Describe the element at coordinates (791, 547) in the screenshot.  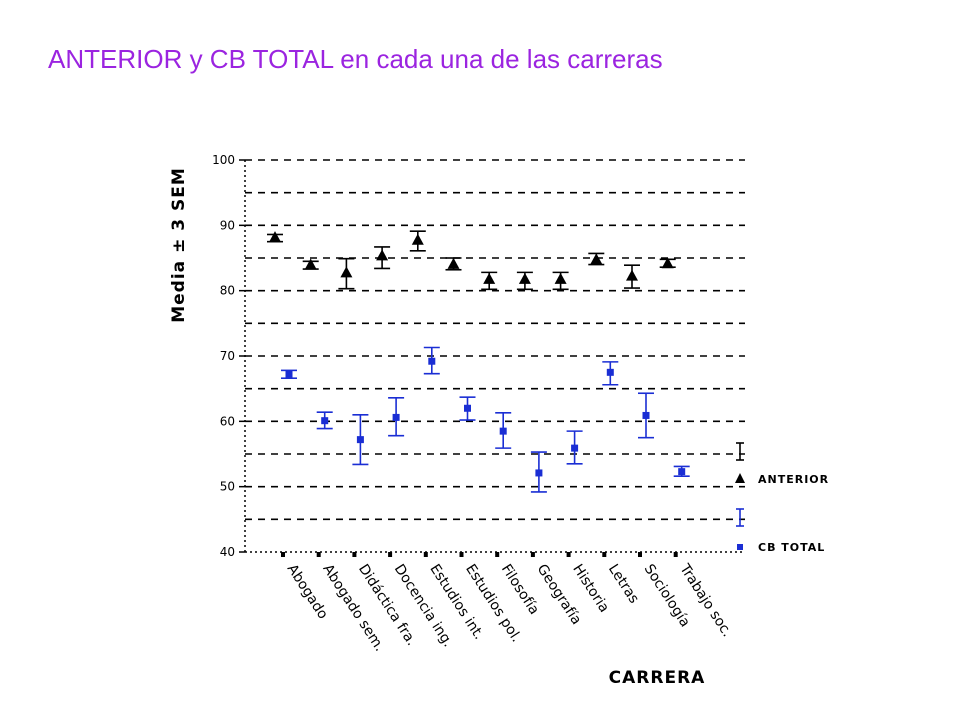
I see `legend-label: CB TOTAL` at that location.